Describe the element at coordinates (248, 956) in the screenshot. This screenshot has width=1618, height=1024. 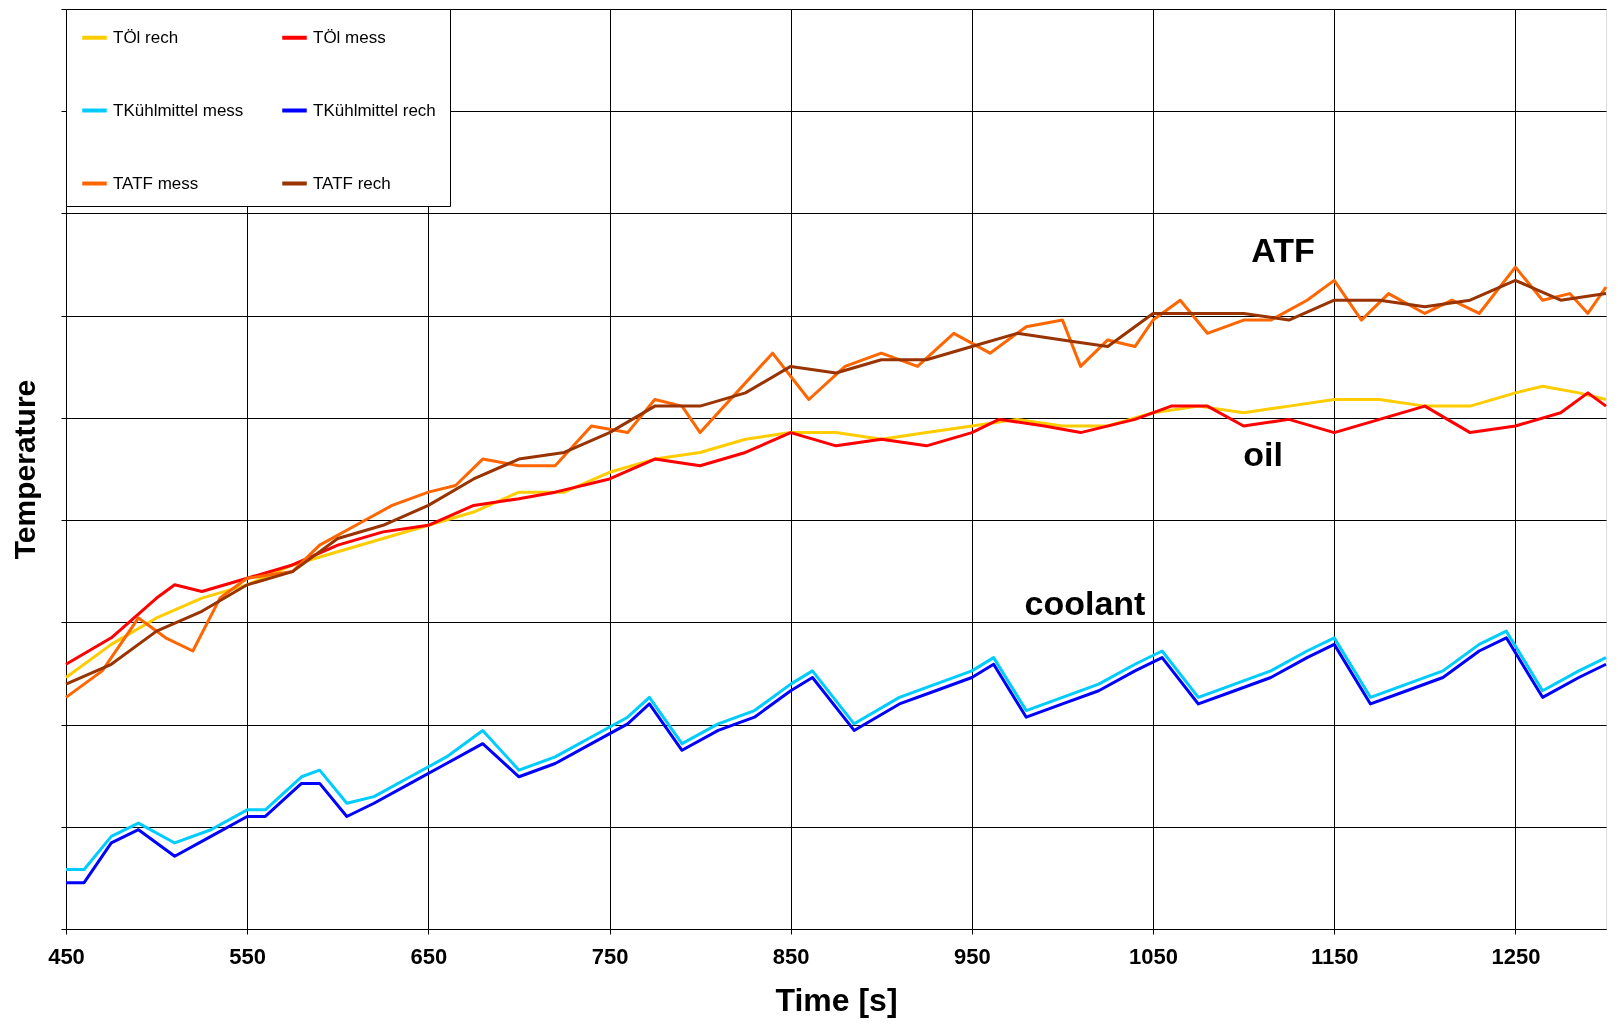
I see `x-tick-label: 550` at that location.